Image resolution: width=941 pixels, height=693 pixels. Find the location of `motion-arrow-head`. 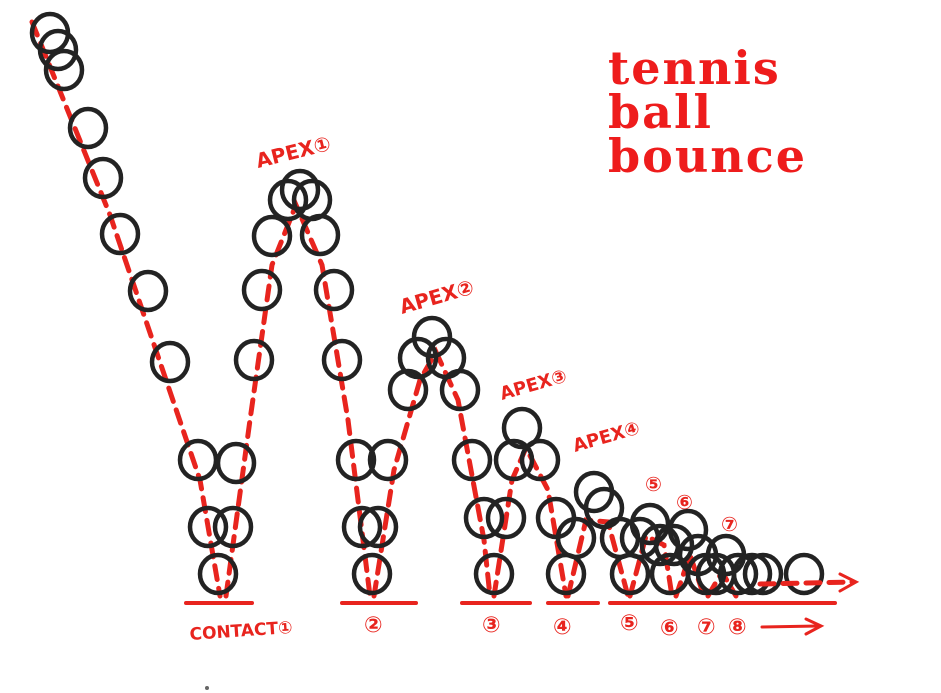

motion-arrow-head is located at coordinates (849, 582).